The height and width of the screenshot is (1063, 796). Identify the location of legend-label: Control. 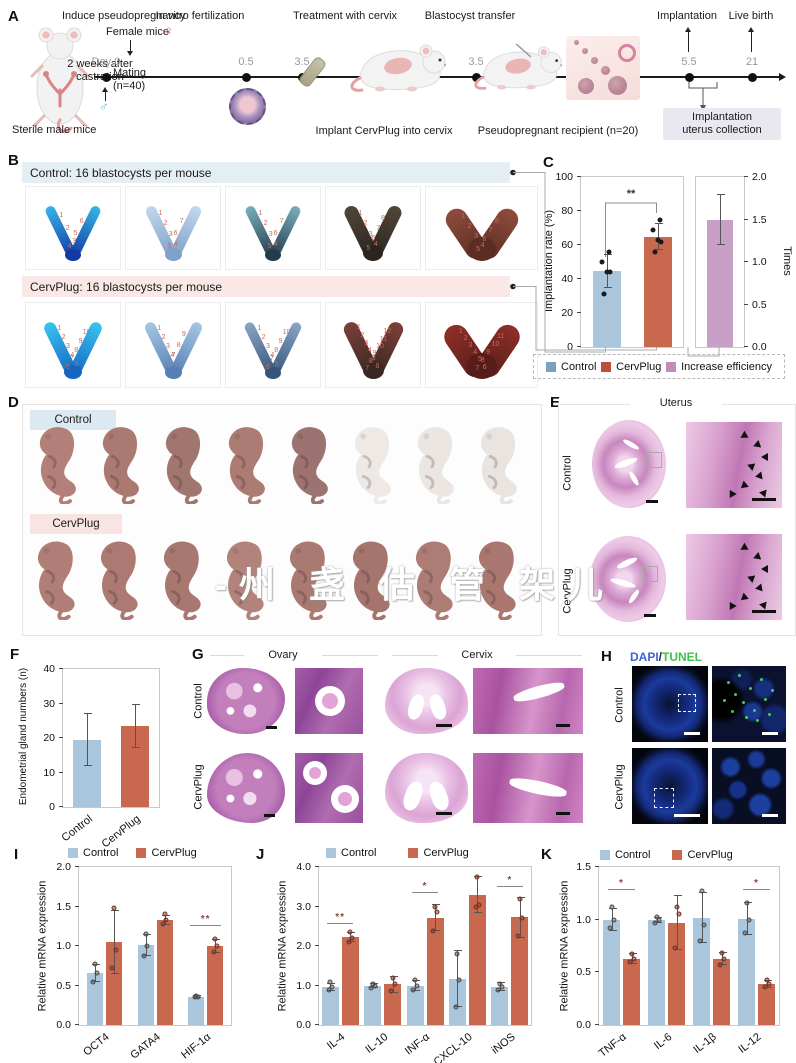
(101, 853).